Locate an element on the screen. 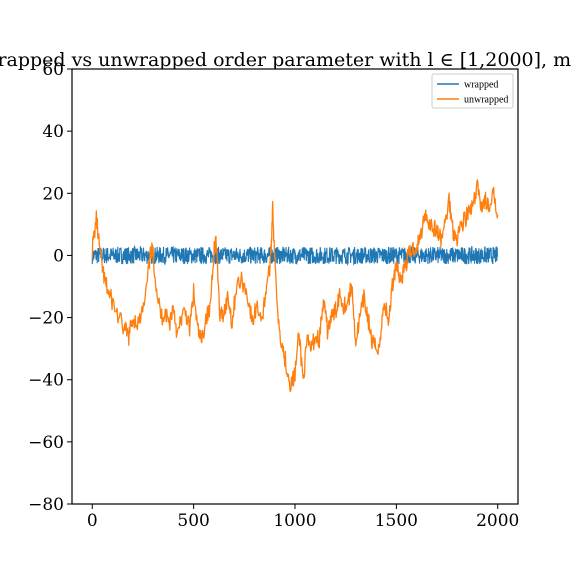  x-tick-label: 500 is located at coordinates (193, 521).